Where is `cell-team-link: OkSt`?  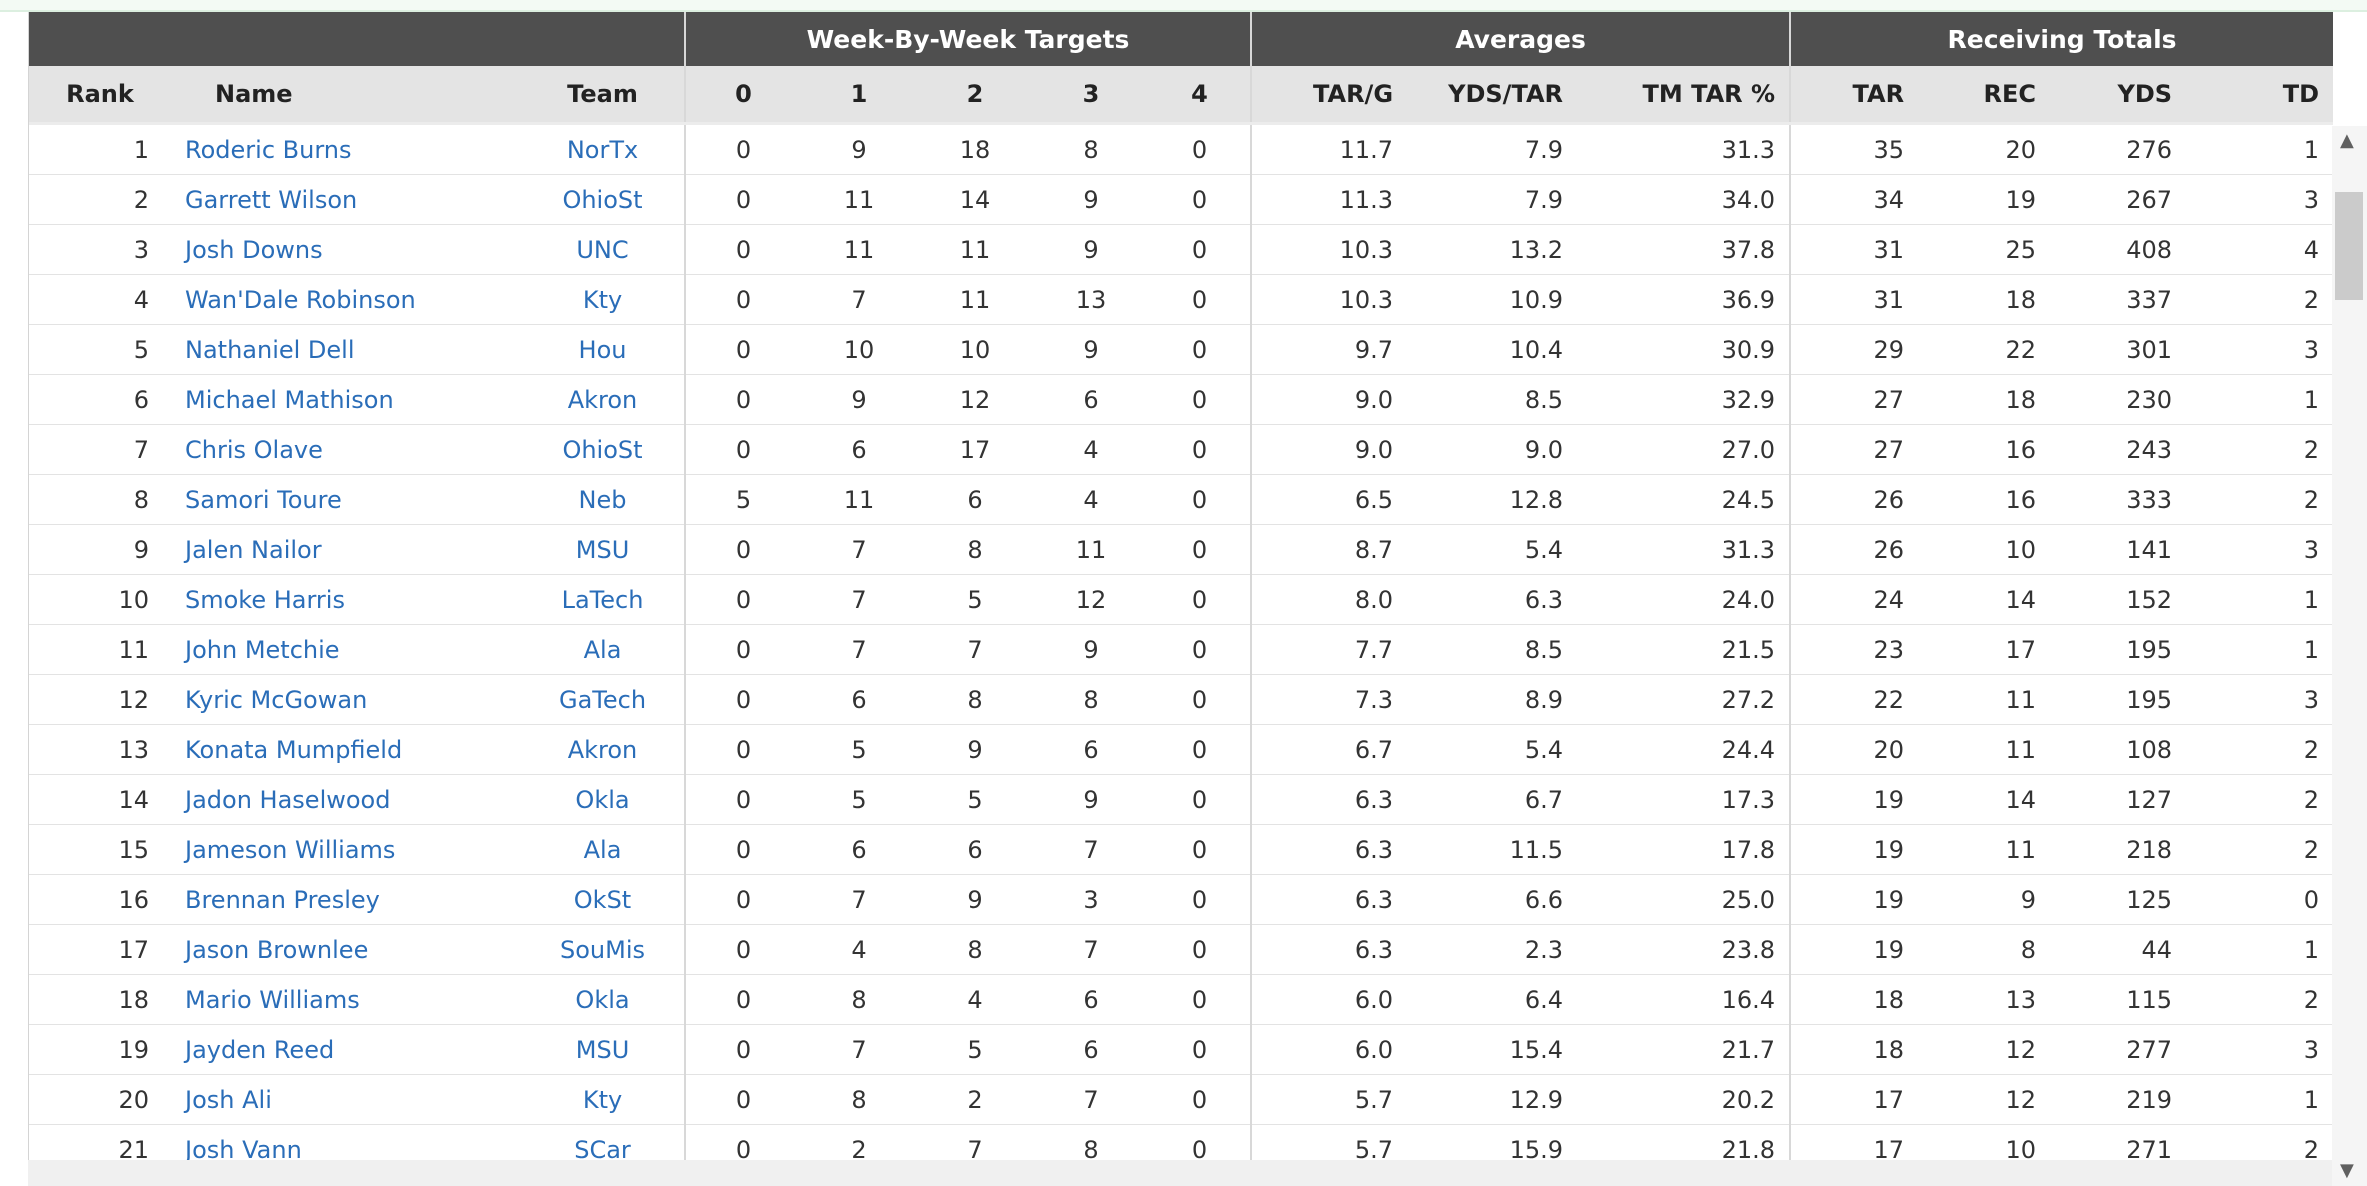 cell-team-link: OkSt is located at coordinates (603, 899).